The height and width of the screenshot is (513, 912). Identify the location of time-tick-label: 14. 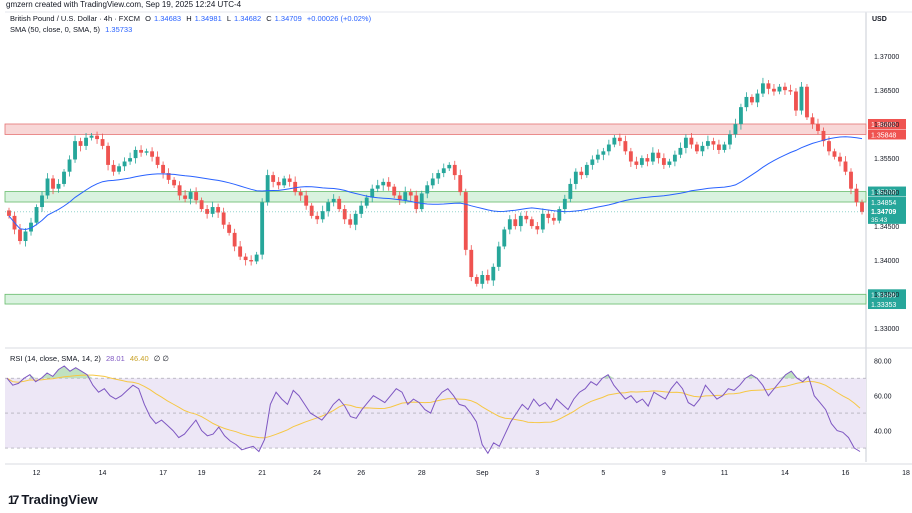
(103, 473).